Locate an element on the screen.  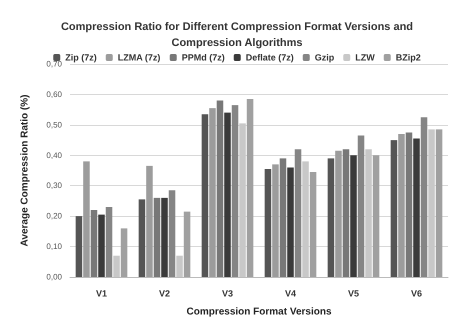
x-tick-label: V3 is located at coordinates (228, 293).